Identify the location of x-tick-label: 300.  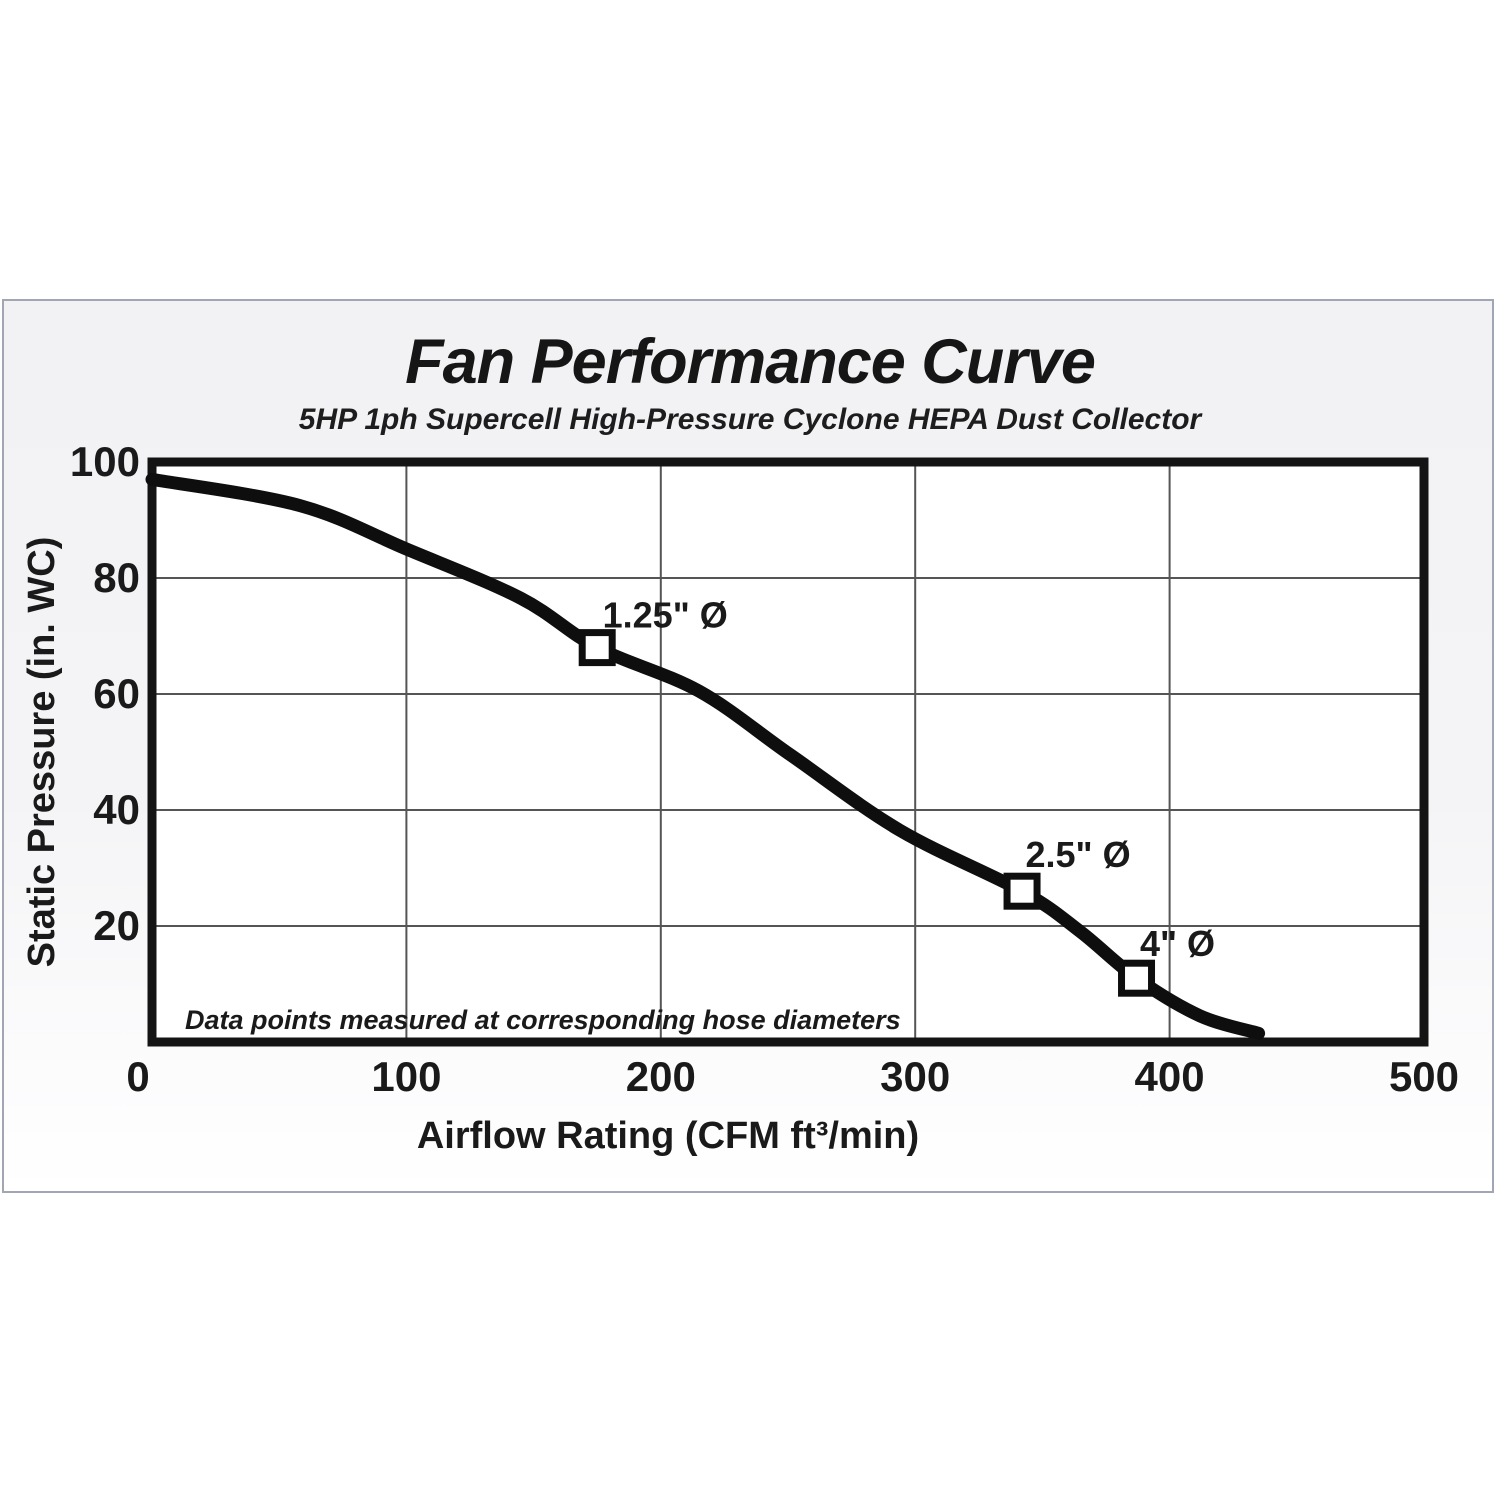
(915, 1076).